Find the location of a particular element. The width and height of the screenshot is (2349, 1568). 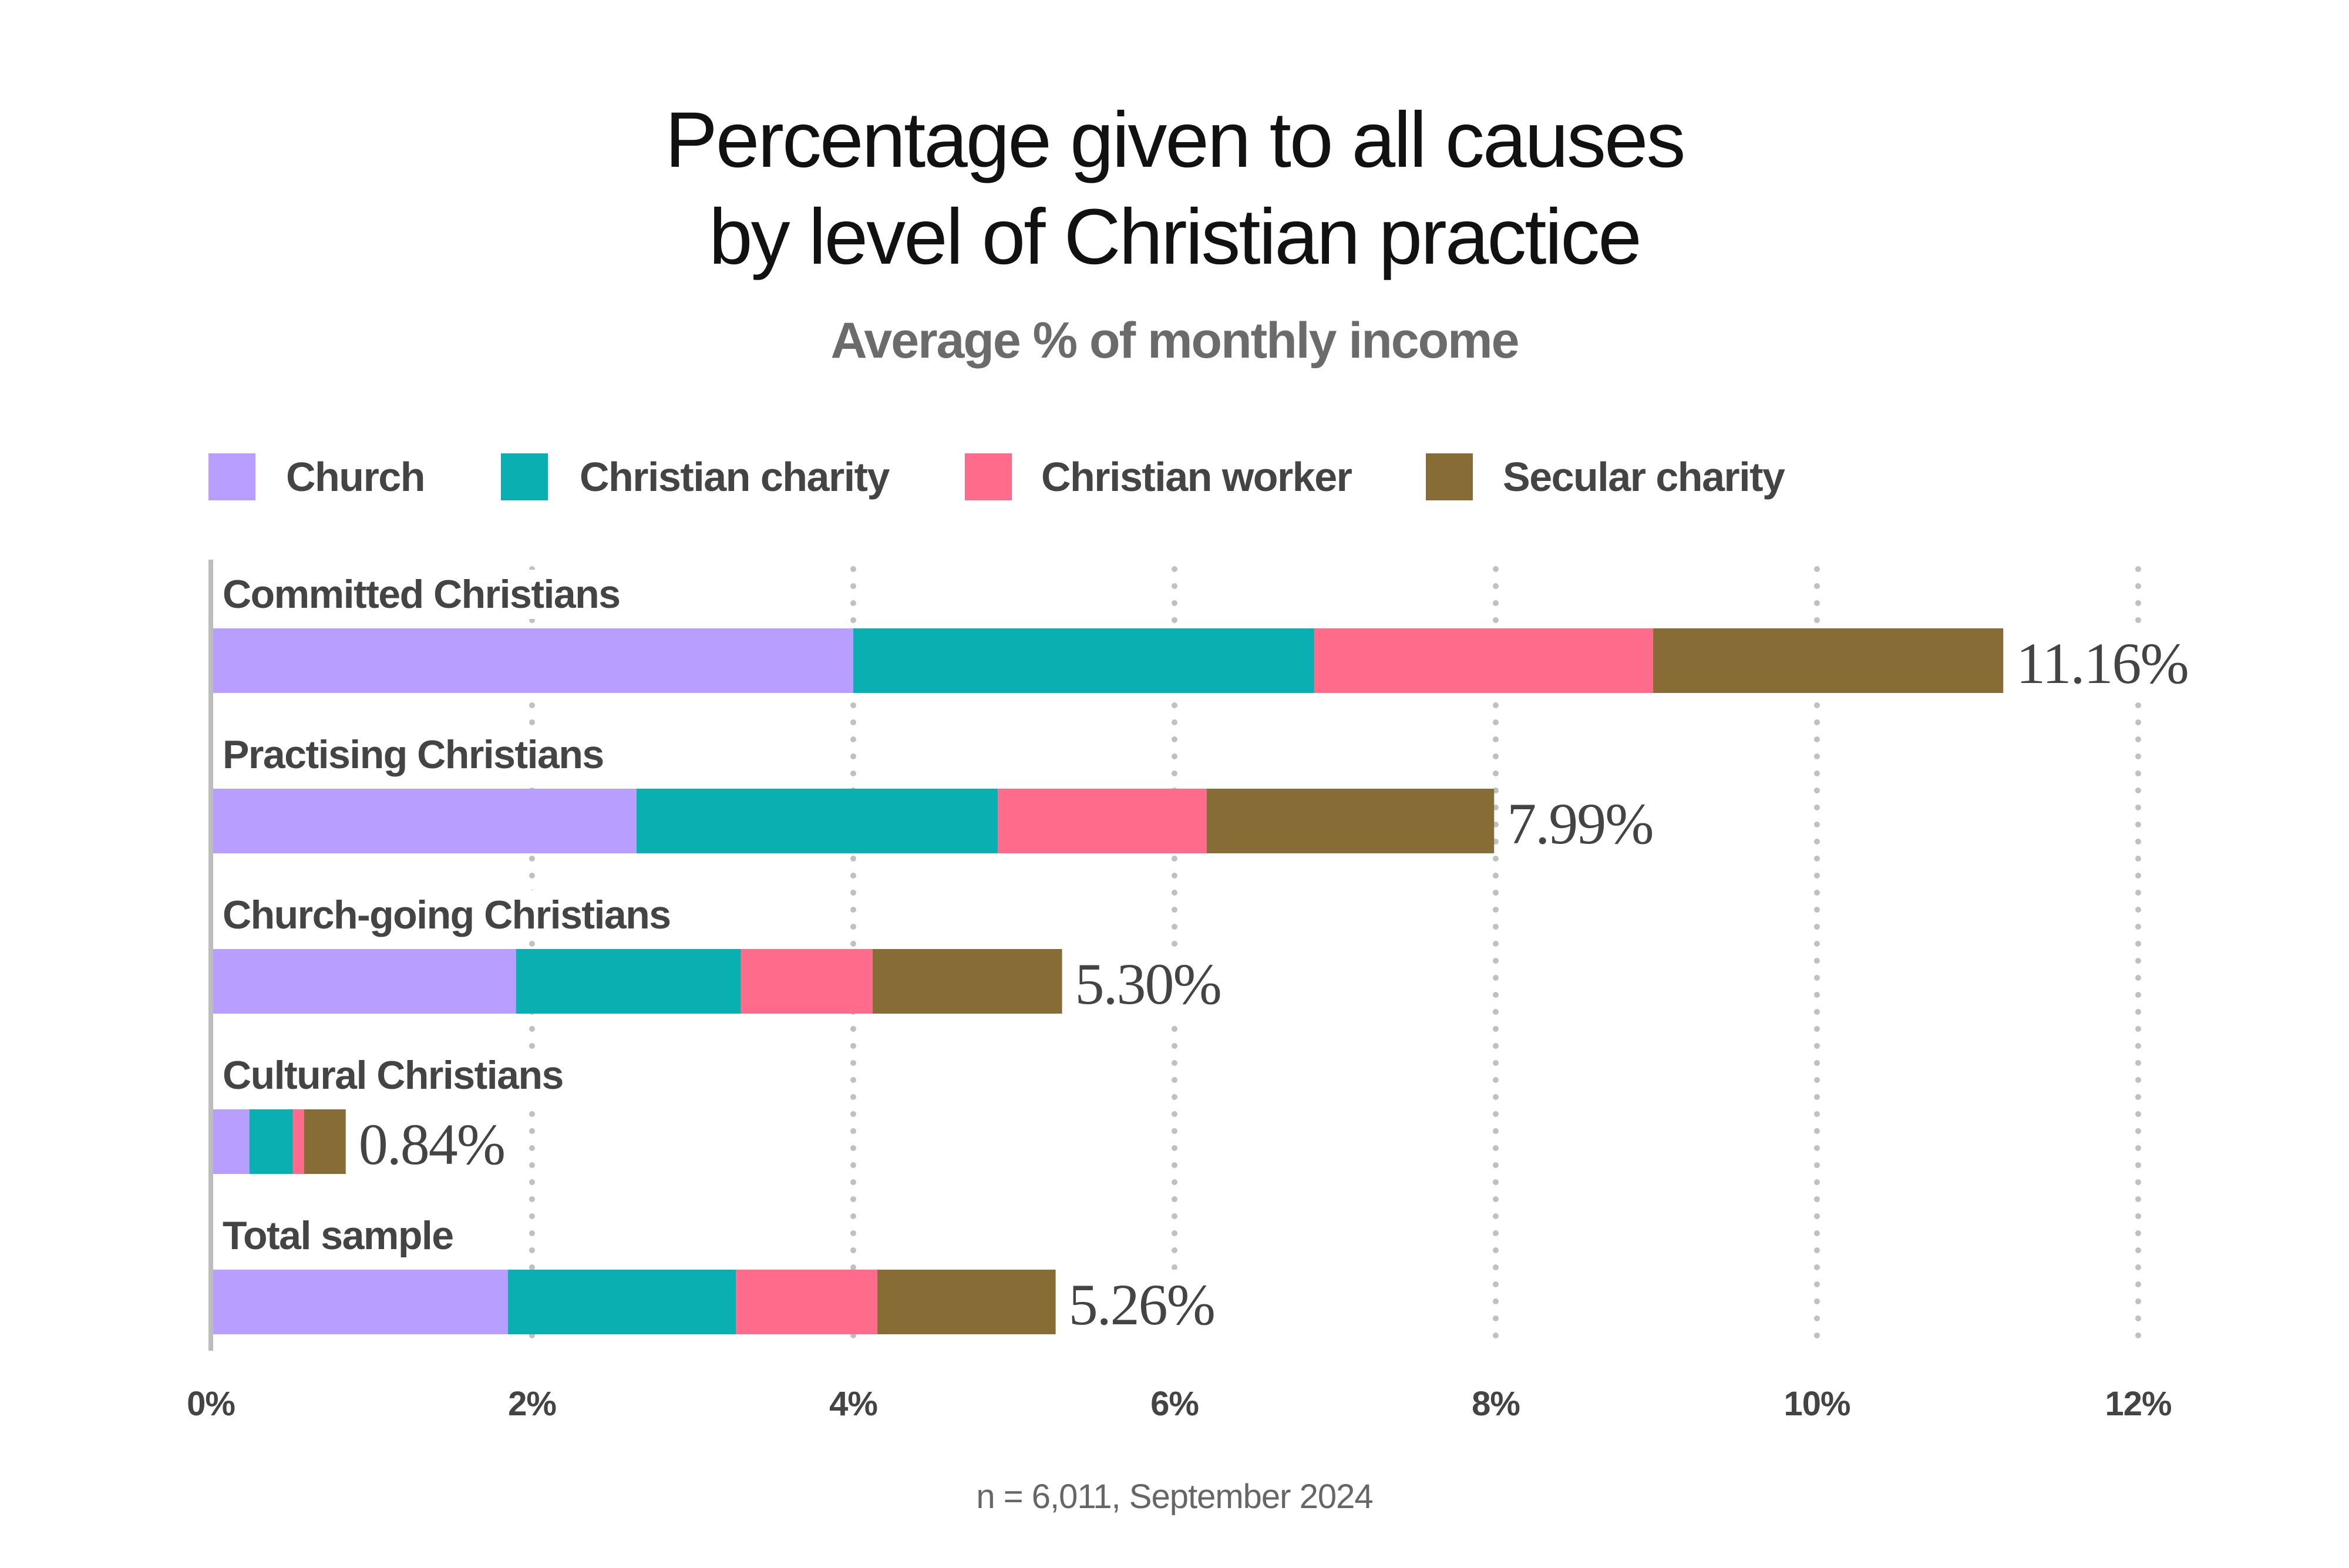

bar-row-committed-christians is located at coordinates (1109, 661).